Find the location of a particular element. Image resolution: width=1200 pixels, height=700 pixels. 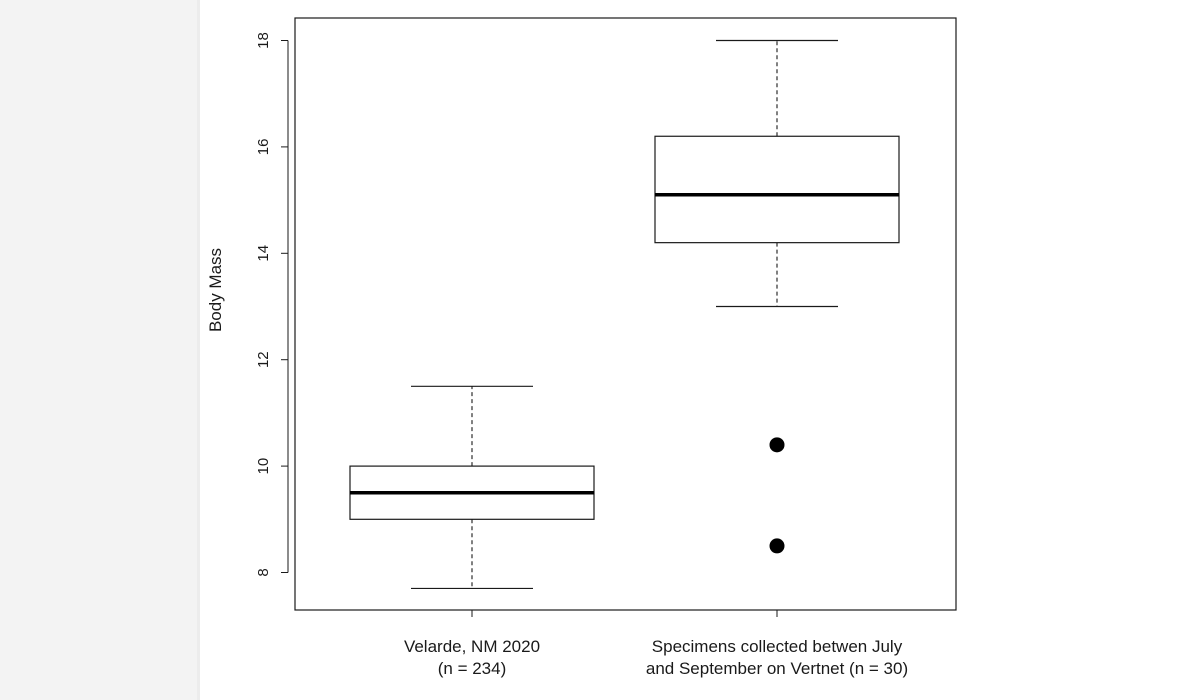

y-tick-label-12: 12 is located at coordinates (263, 359).